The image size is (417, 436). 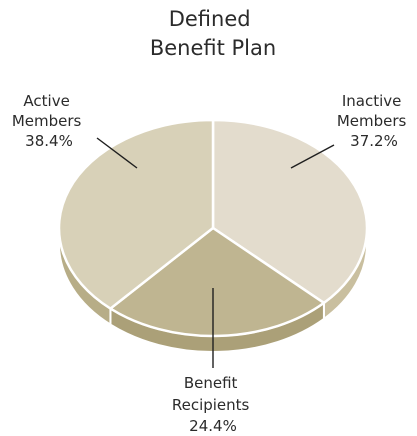 I want to click on slice-value-label: 38.4%, so click(x=49, y=141).